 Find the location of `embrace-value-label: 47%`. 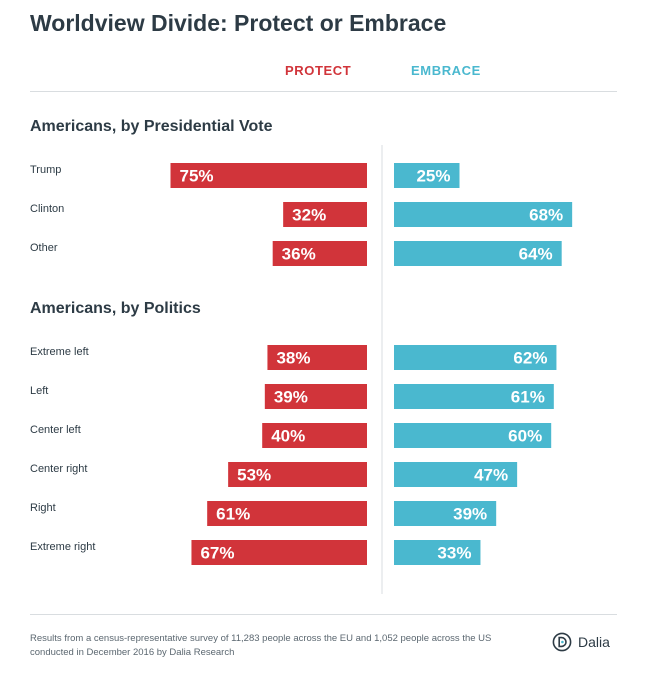

embrace-value-label: 47% is located at coordinates (491, 475).